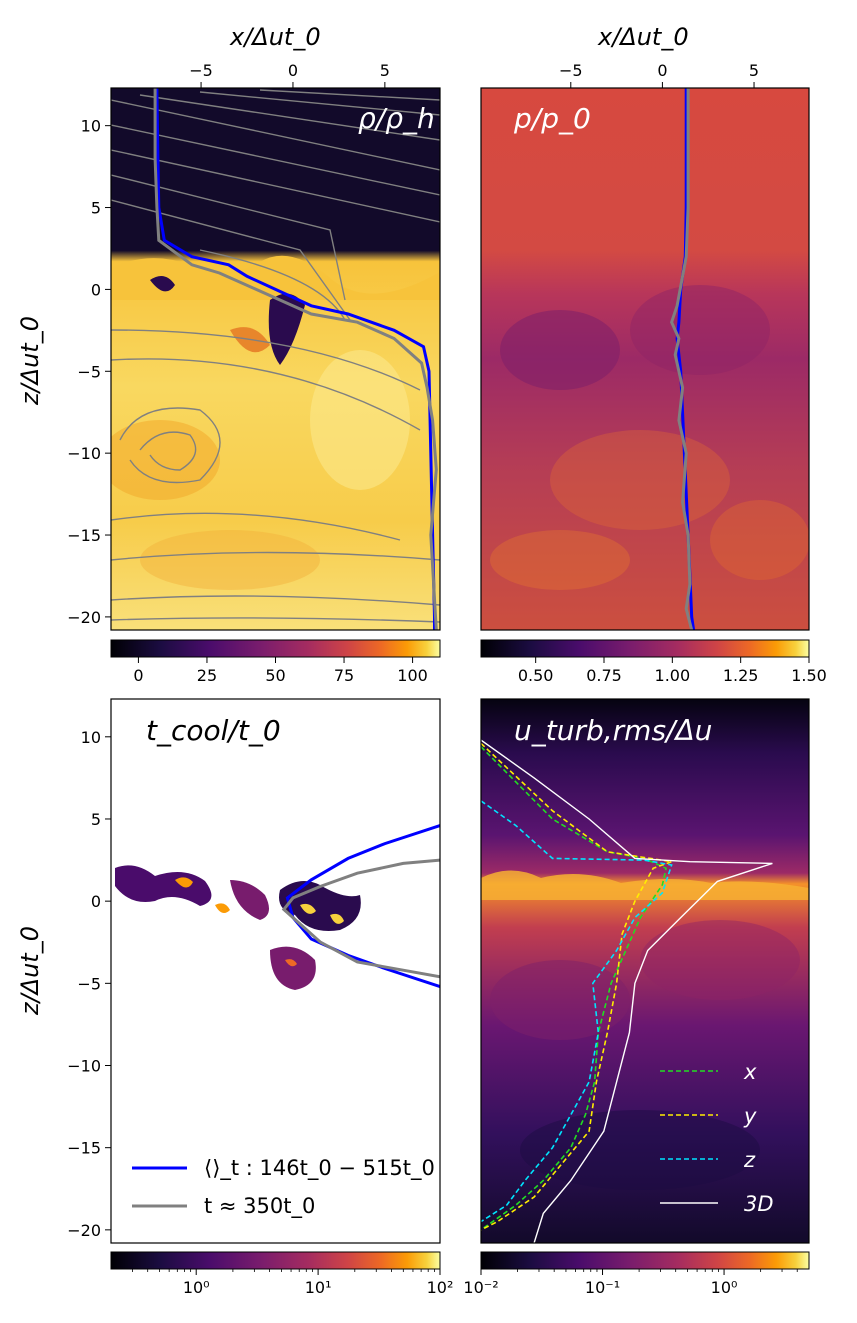 The height and width of the screenshot is (1323, 857). What do you see at coordinates (344, 675) in the screenshot?
I see `colorbar-tick-label: 75` at bounding box center [344, 675].